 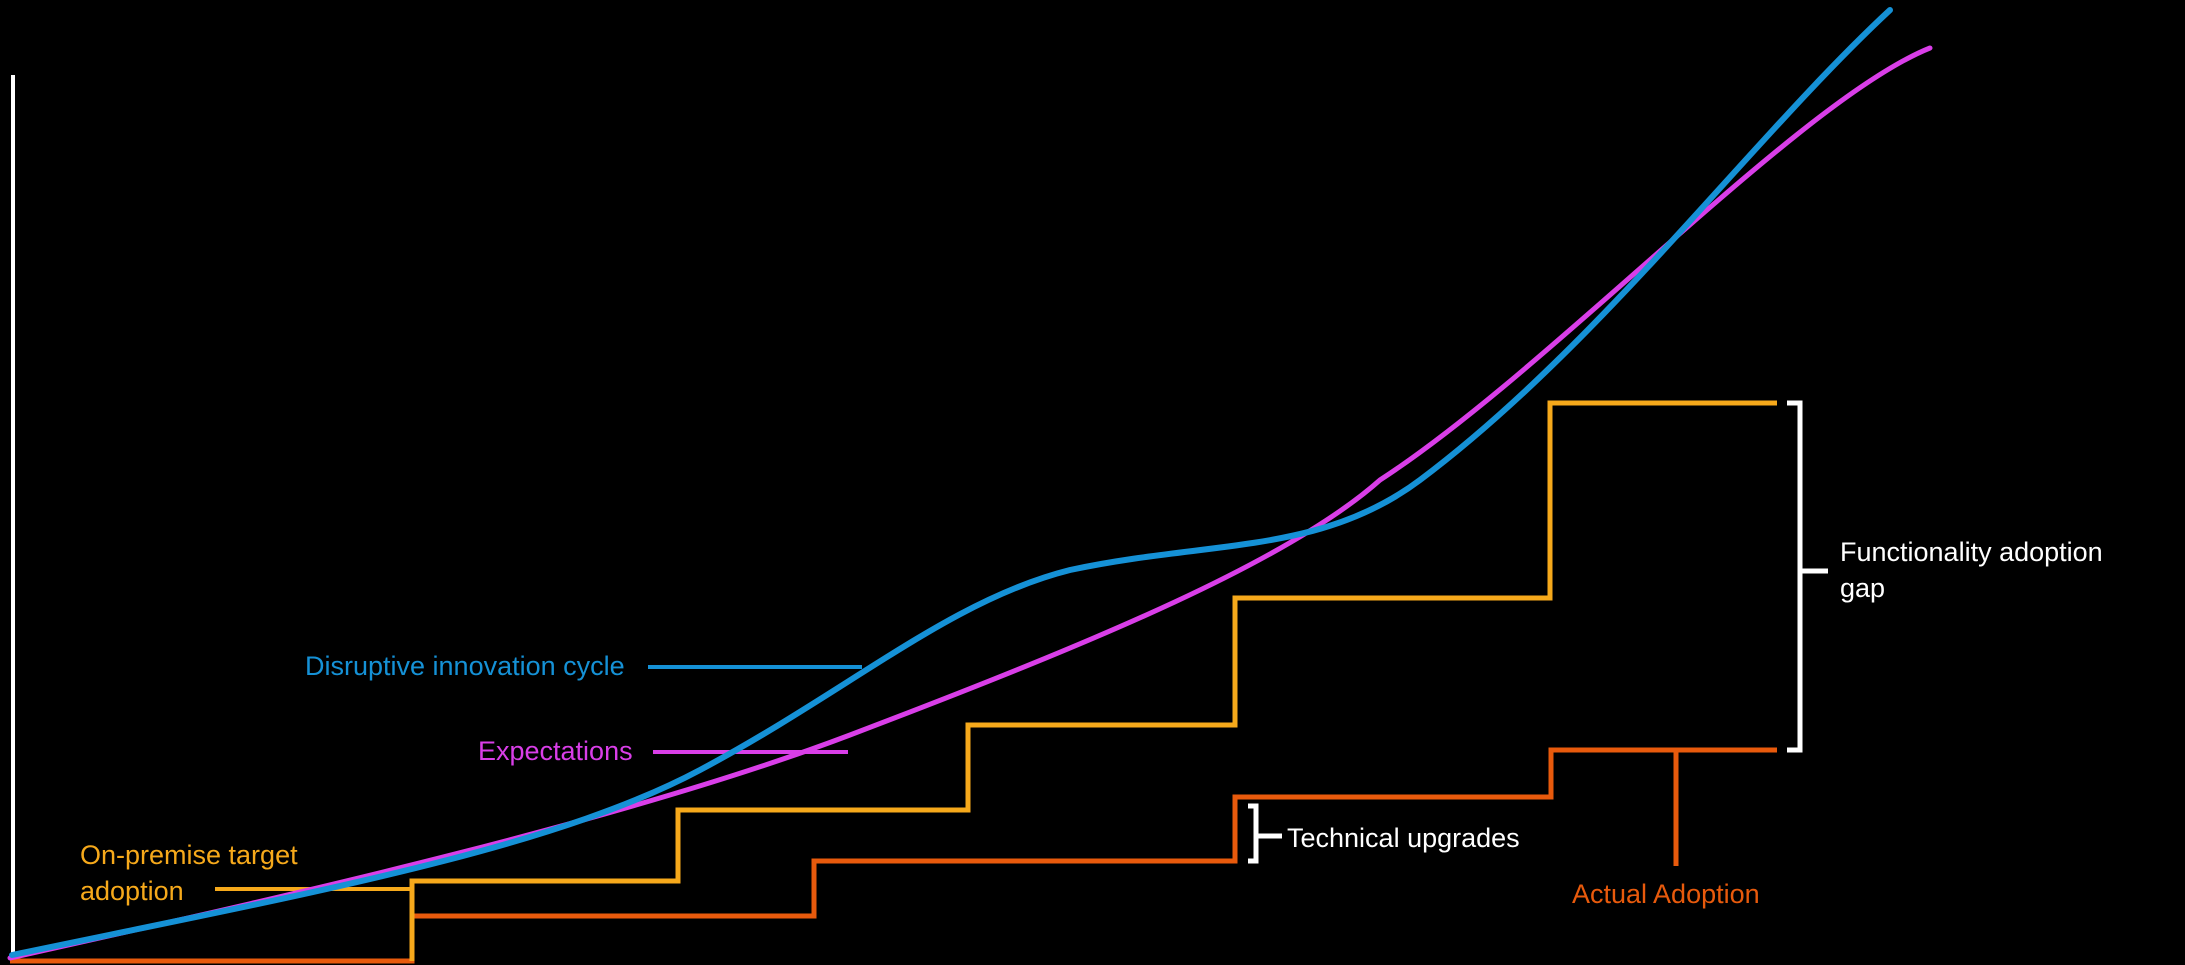 What do you see at coordinates (132, 891) in the screenshot?
I see `onprem-target-label-line2: adoption` at bounding box center [132, 891].